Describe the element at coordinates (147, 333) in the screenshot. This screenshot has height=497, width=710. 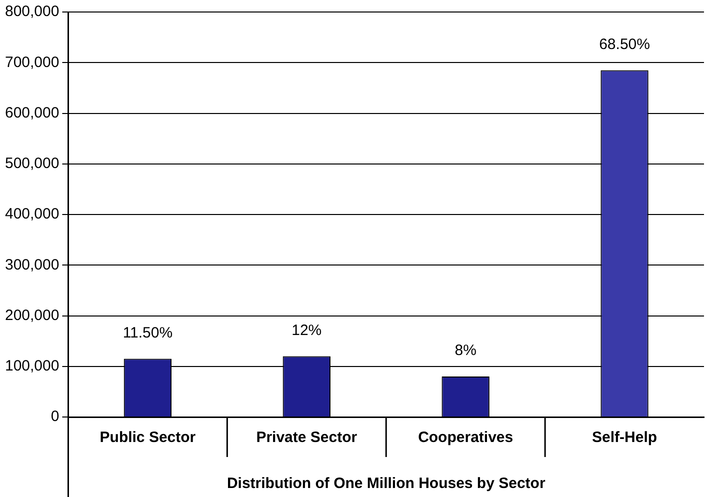
I see `annotation: 11.50%` at that location.